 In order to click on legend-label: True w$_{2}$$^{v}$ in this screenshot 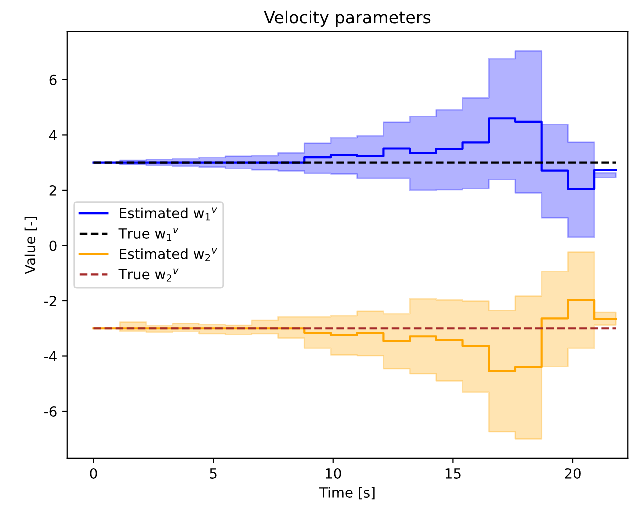, I will do `click(148, 275)`.